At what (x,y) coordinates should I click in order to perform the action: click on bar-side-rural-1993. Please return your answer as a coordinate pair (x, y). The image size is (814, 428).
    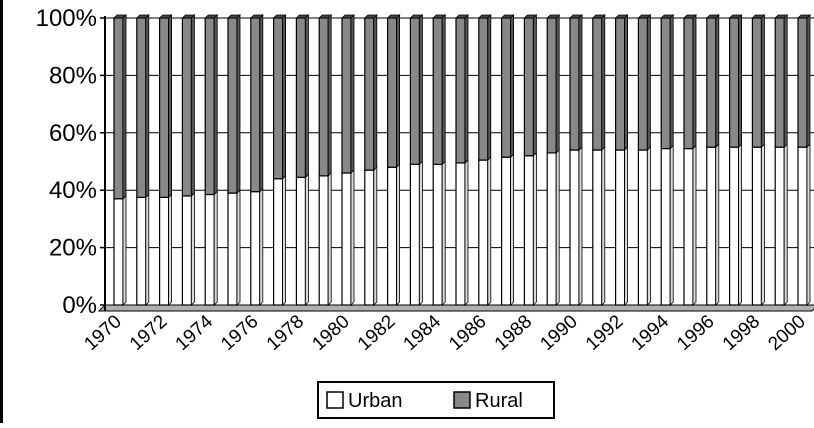
    Looking at the image, I should click on (649, 82).